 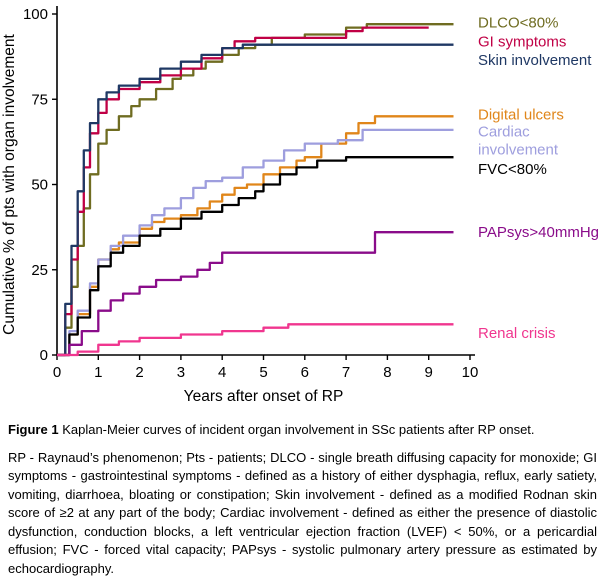 What do you see at coordinates (504, 132) in the screenshot?
I see `legend-cardiac-involvement: Cardiac` at bounding box center [504, 132].